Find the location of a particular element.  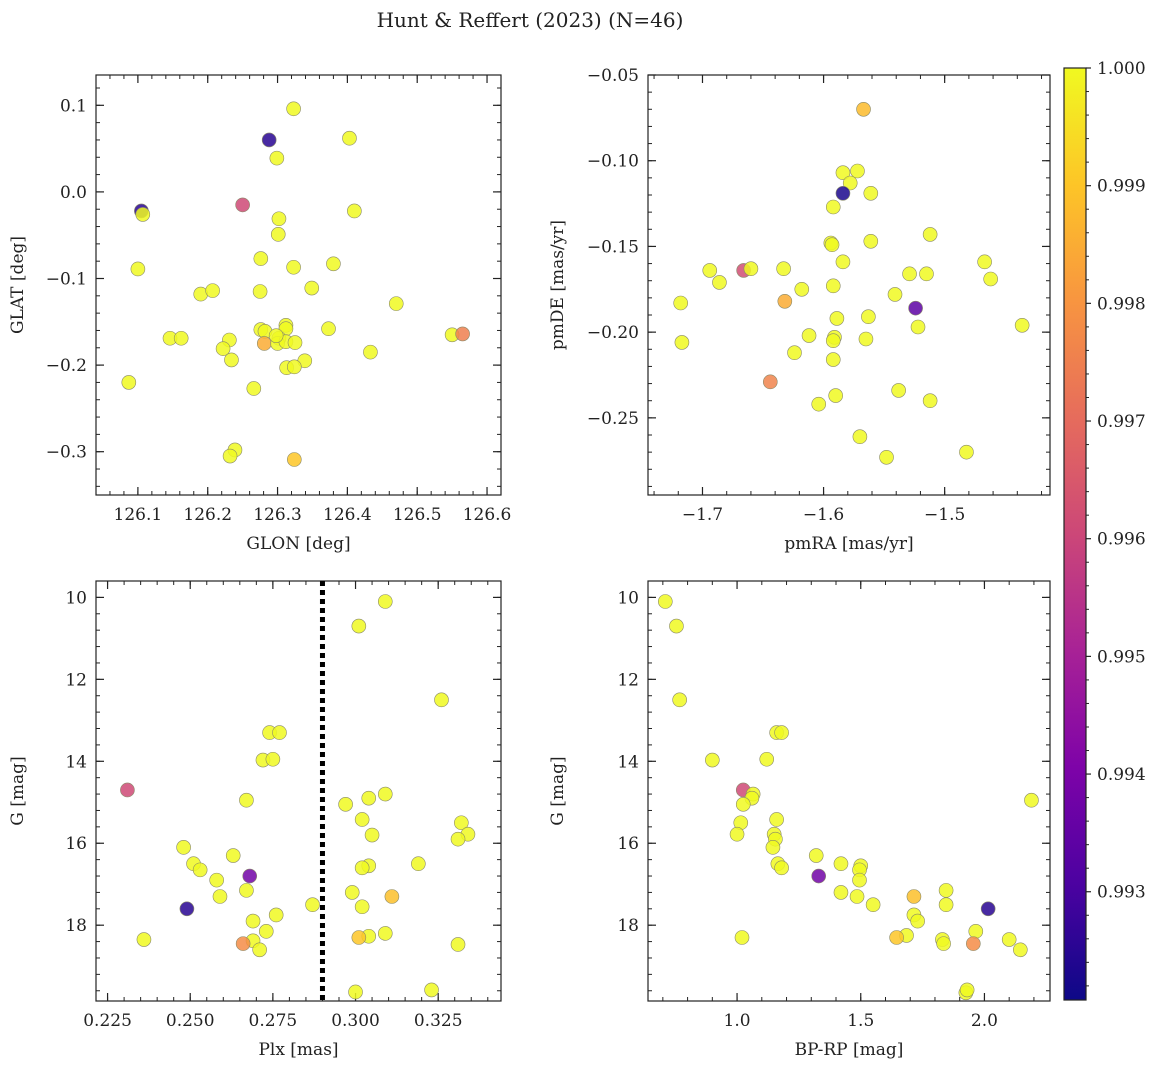

x-axis-label: GLON [deg] is located at coordinates (298, 544).